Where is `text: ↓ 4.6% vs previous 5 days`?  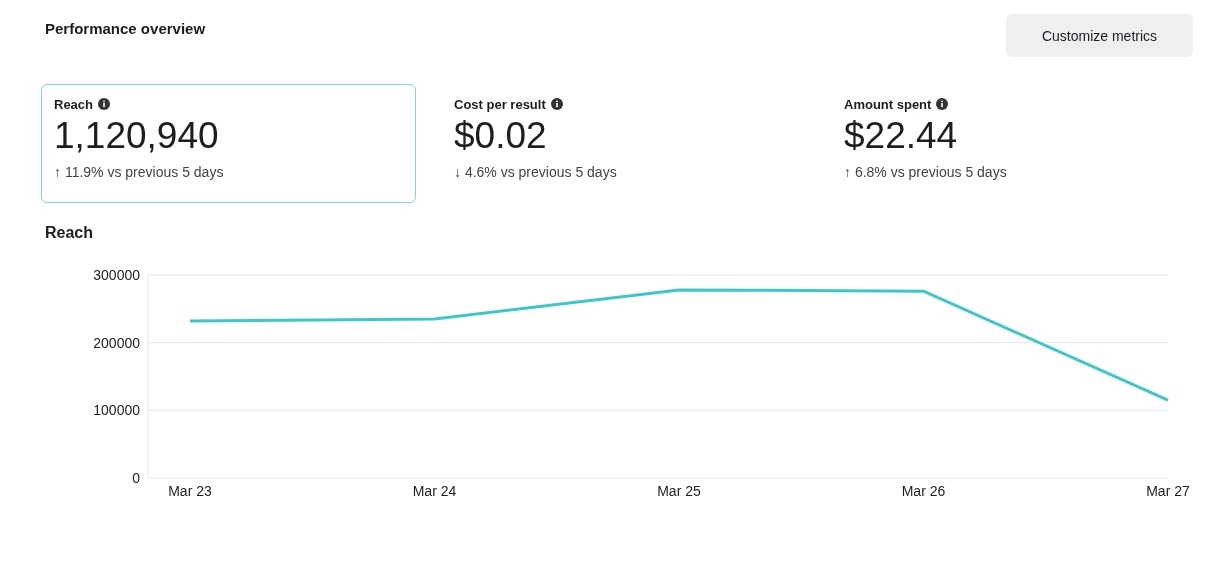 text: ↓ 4.6% vs previous 5 days is located at coordinates (536, 172).